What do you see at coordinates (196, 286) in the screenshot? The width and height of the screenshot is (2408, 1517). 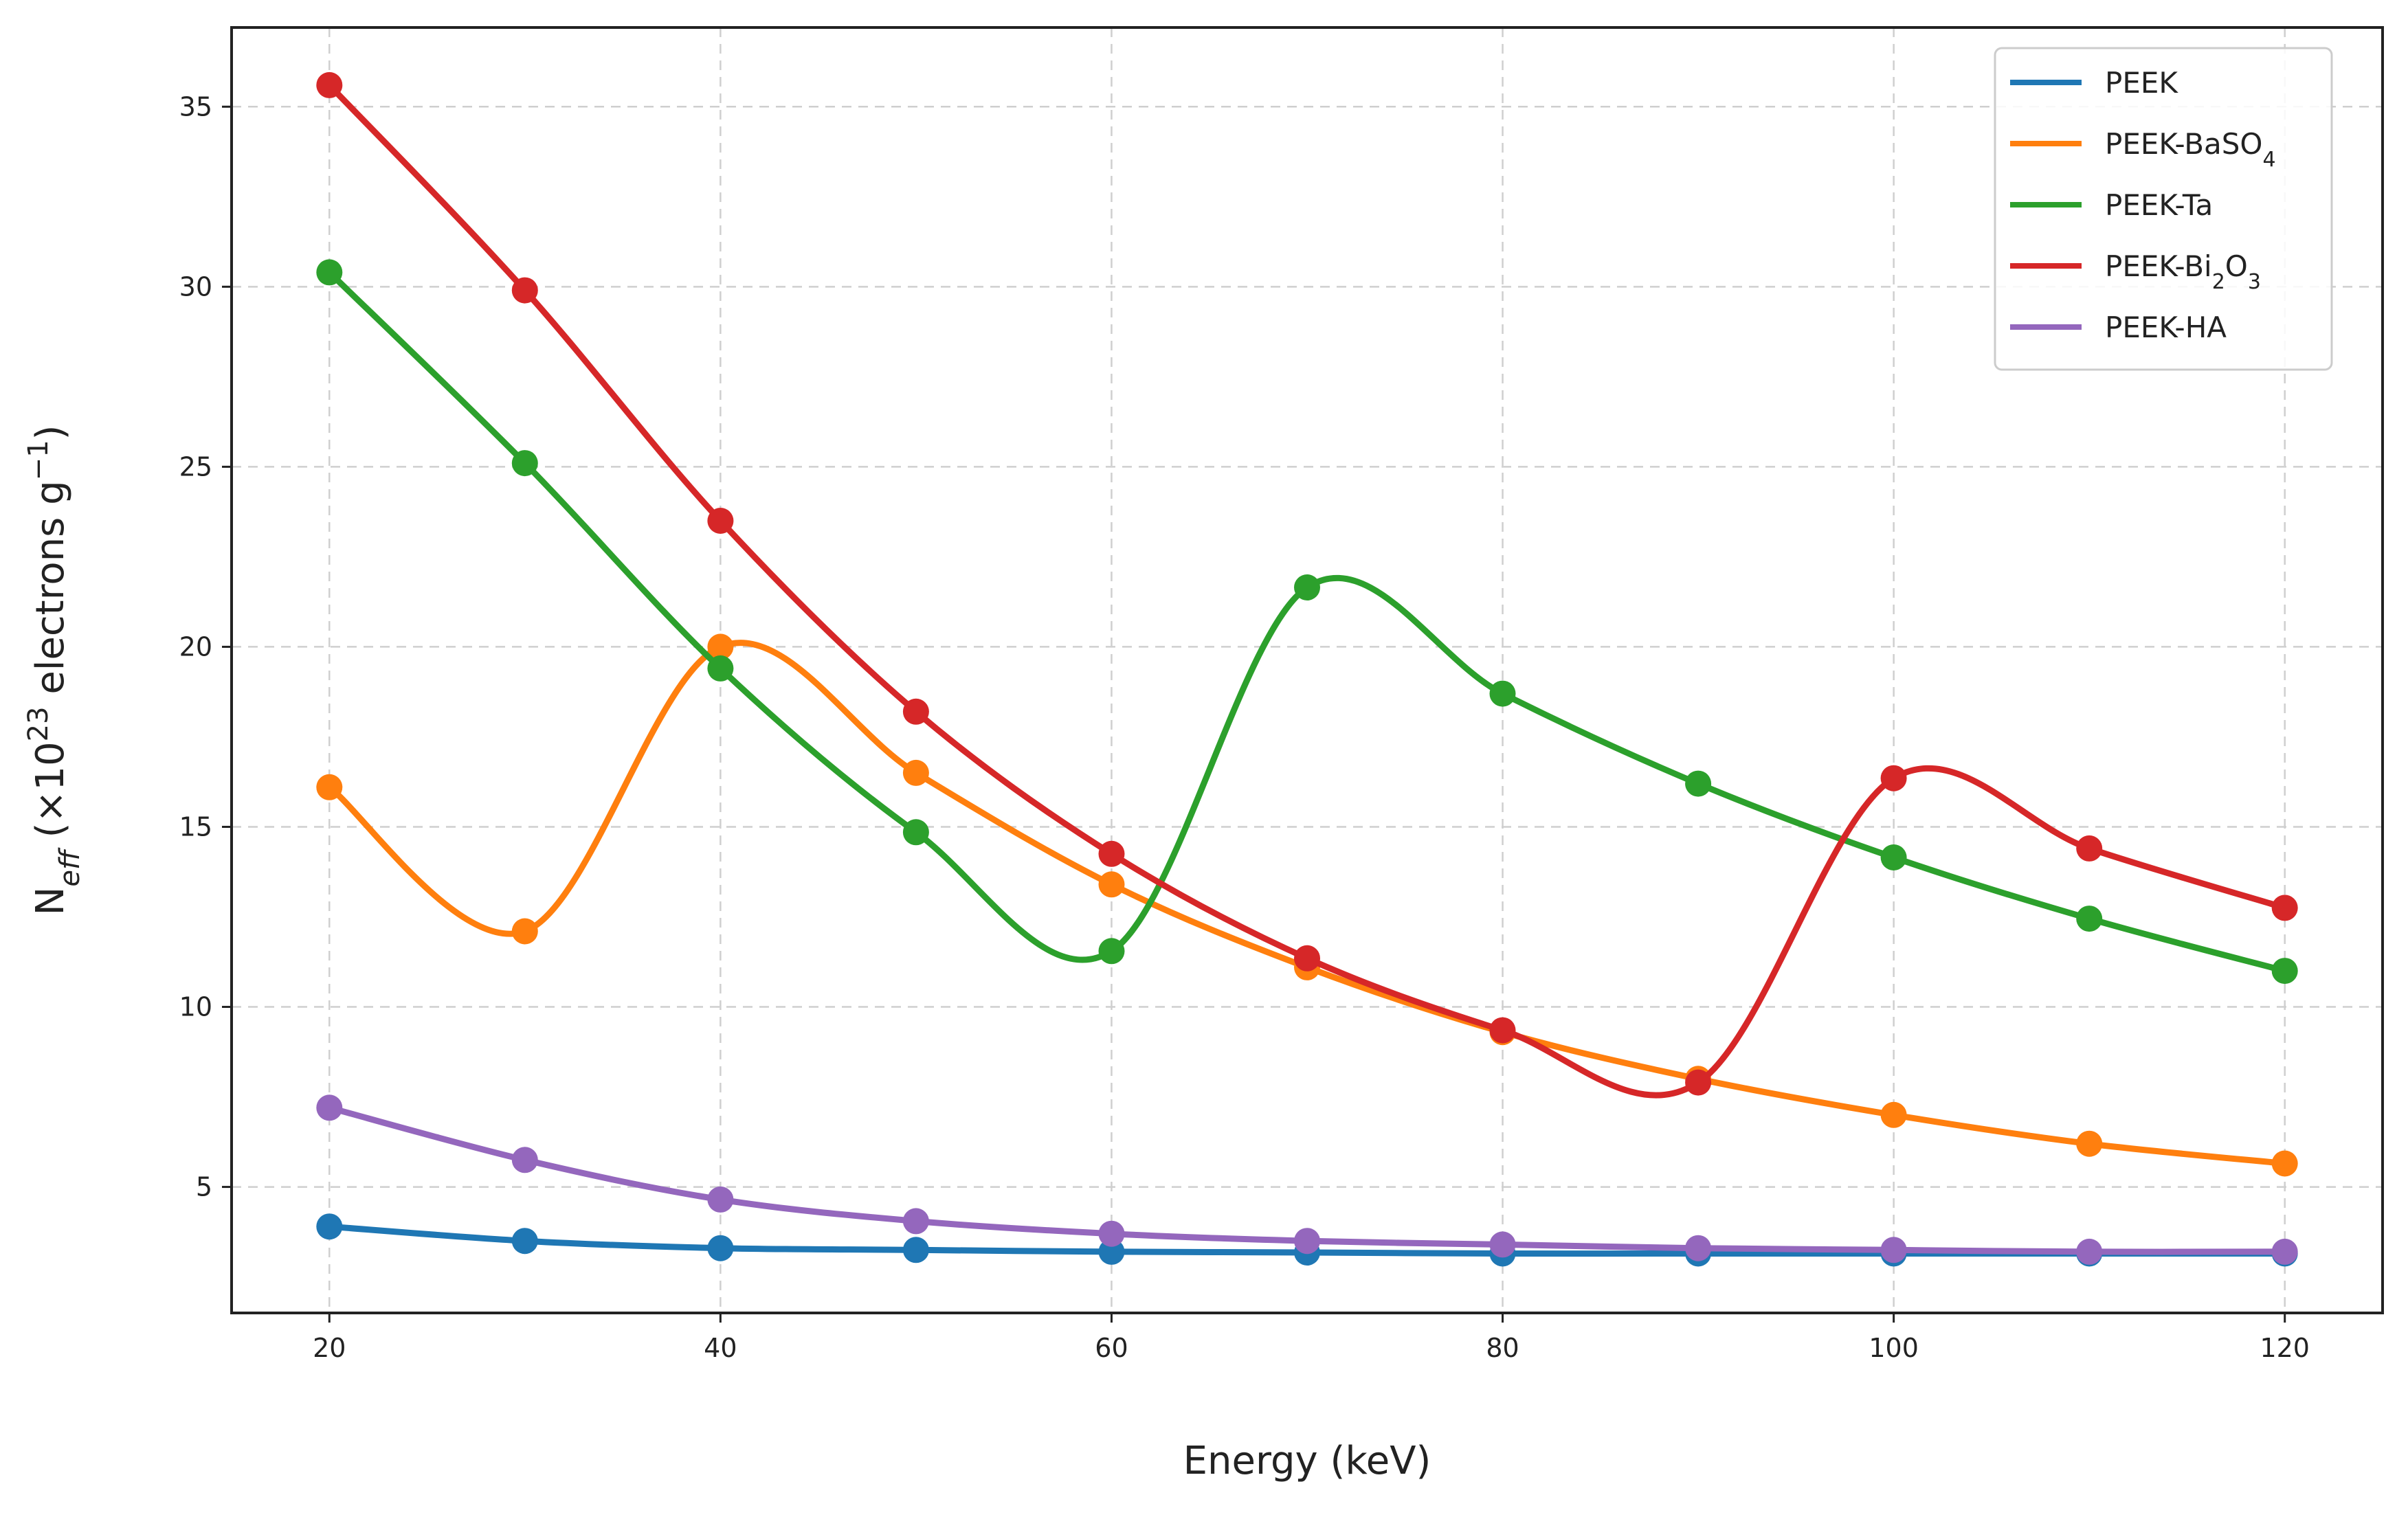 I see `y-tick-label: 30` at bounding box center [196, 286].